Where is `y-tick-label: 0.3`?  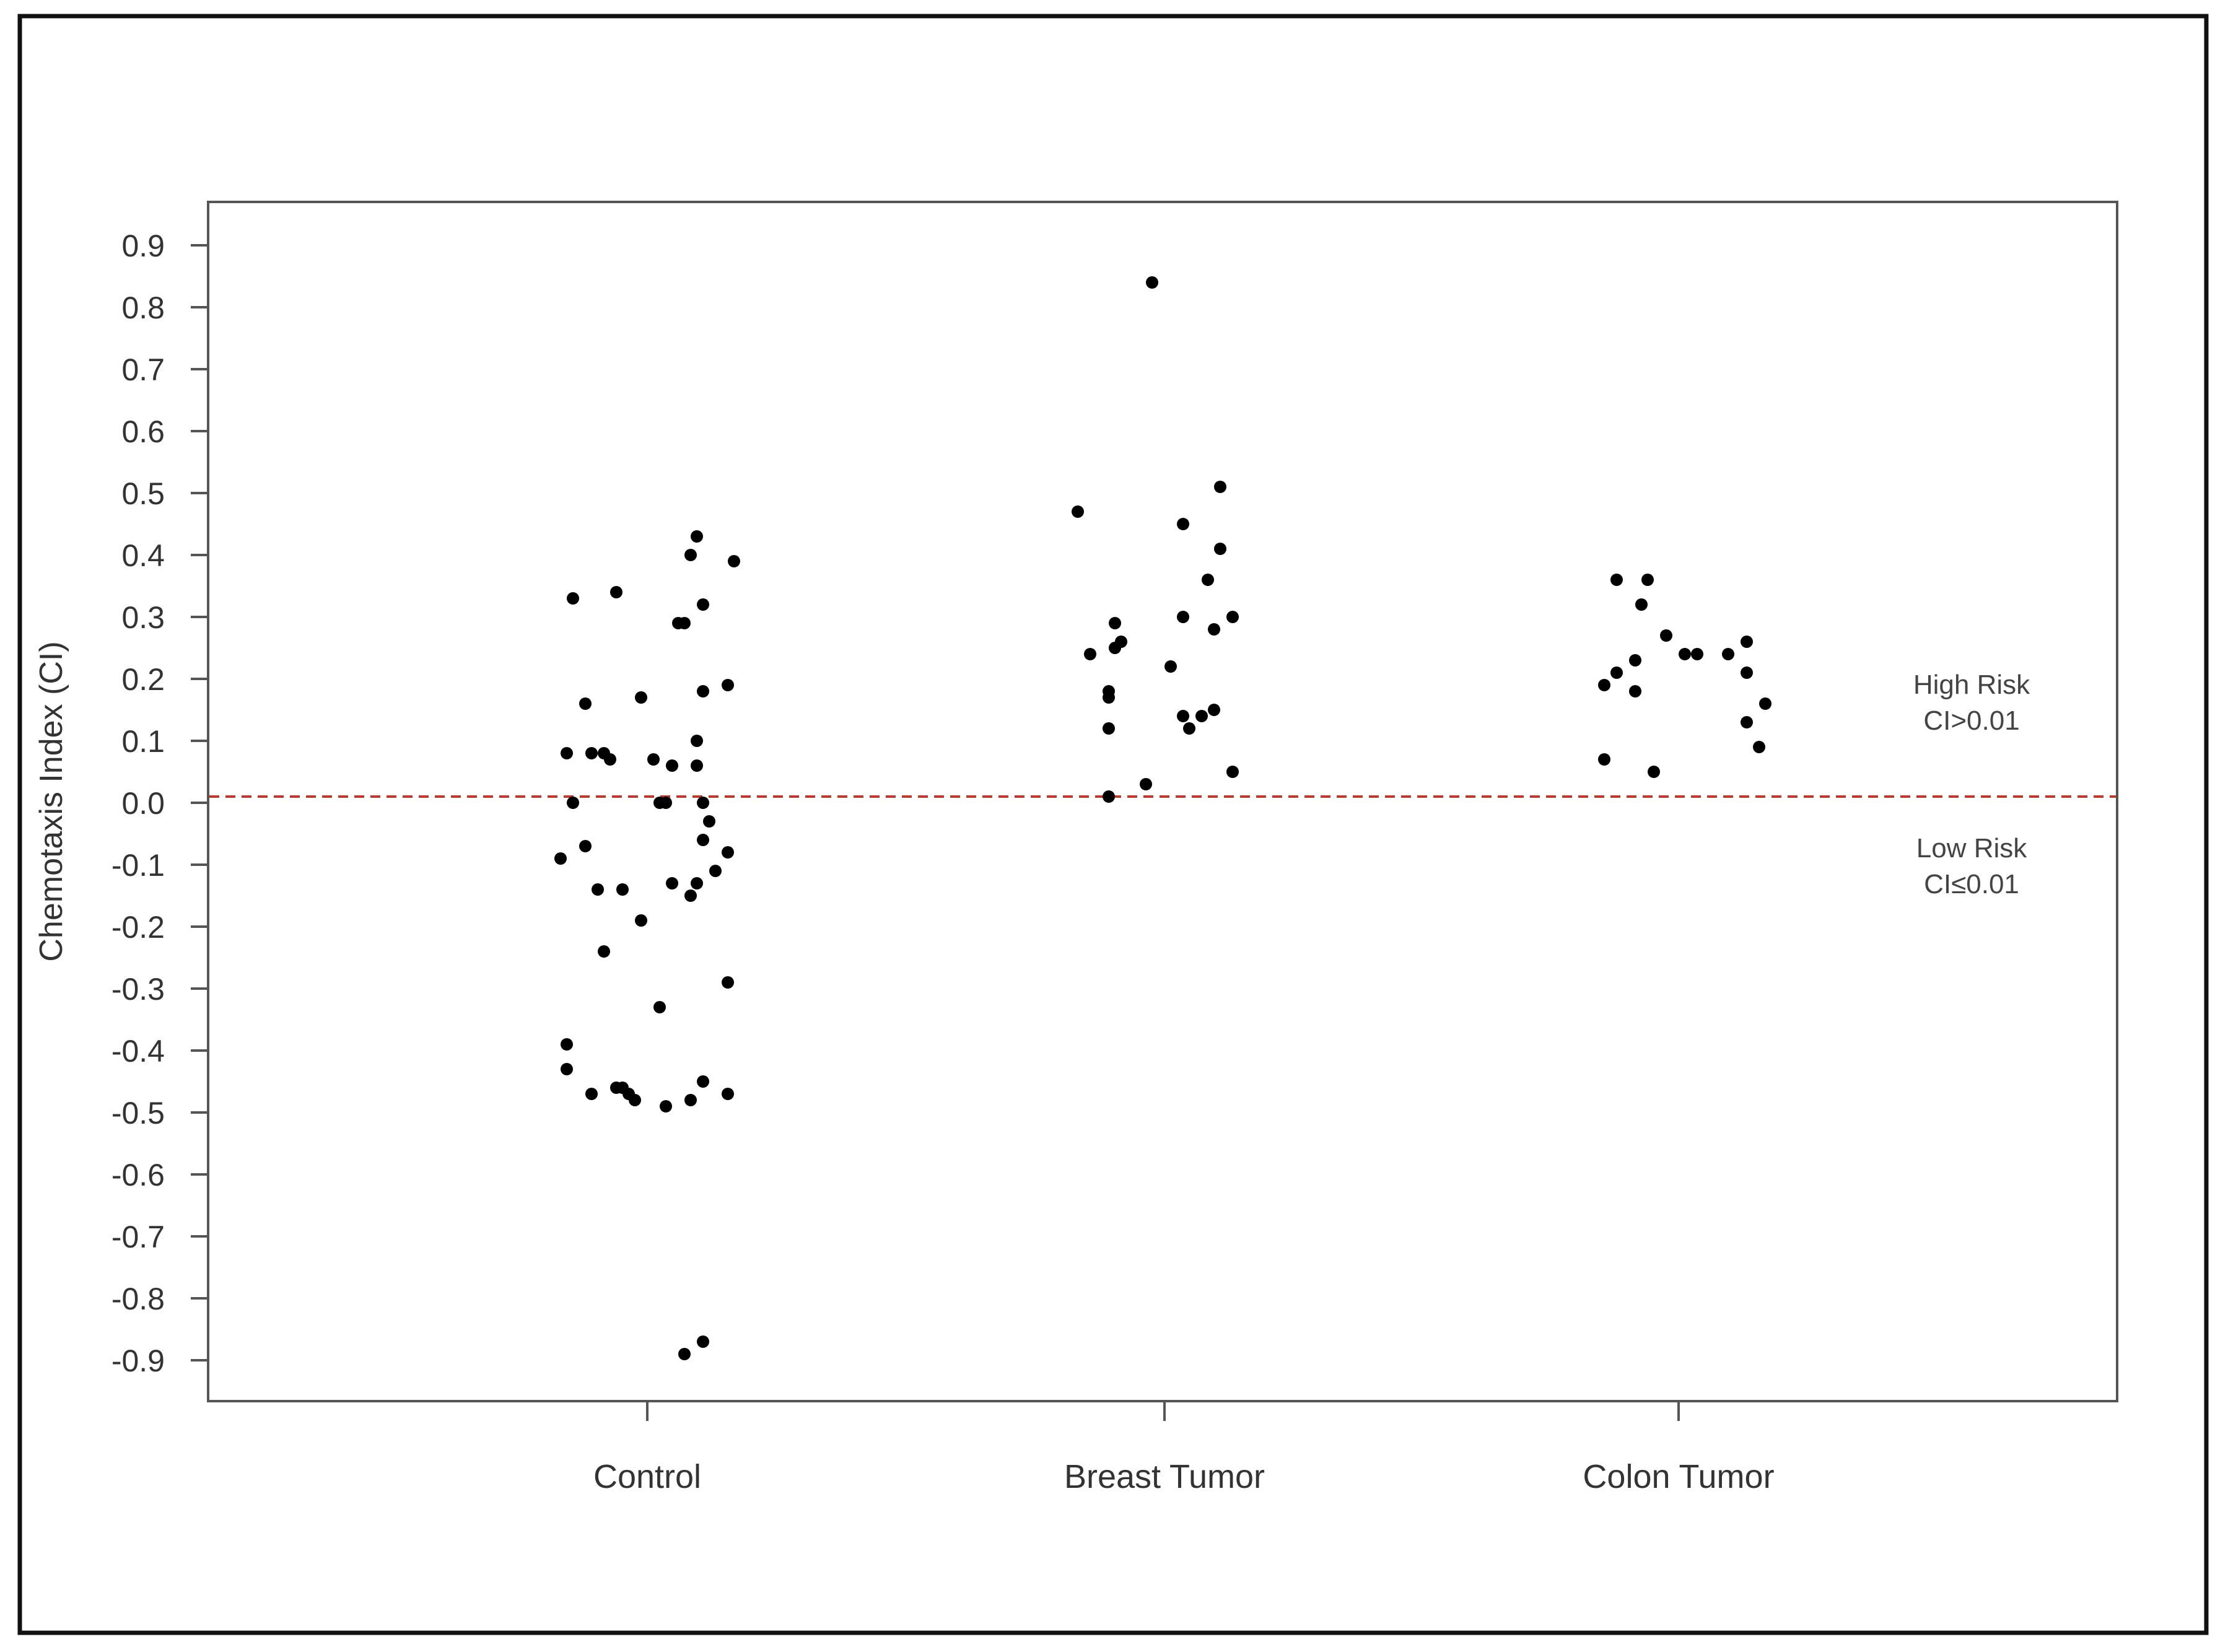 y-tick-label: 0.3 is located at coordinates (143, 617).